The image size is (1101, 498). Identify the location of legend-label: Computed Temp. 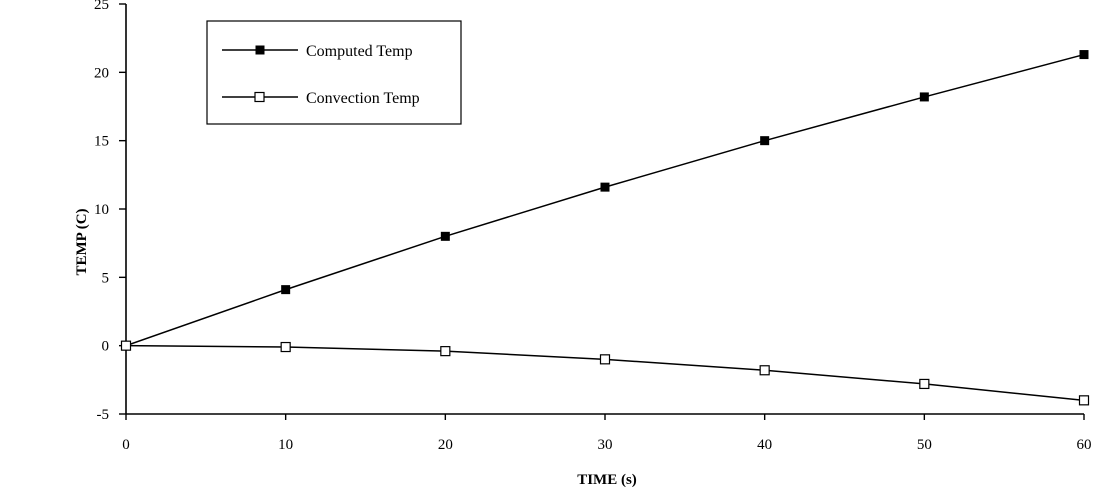
(359, 51).